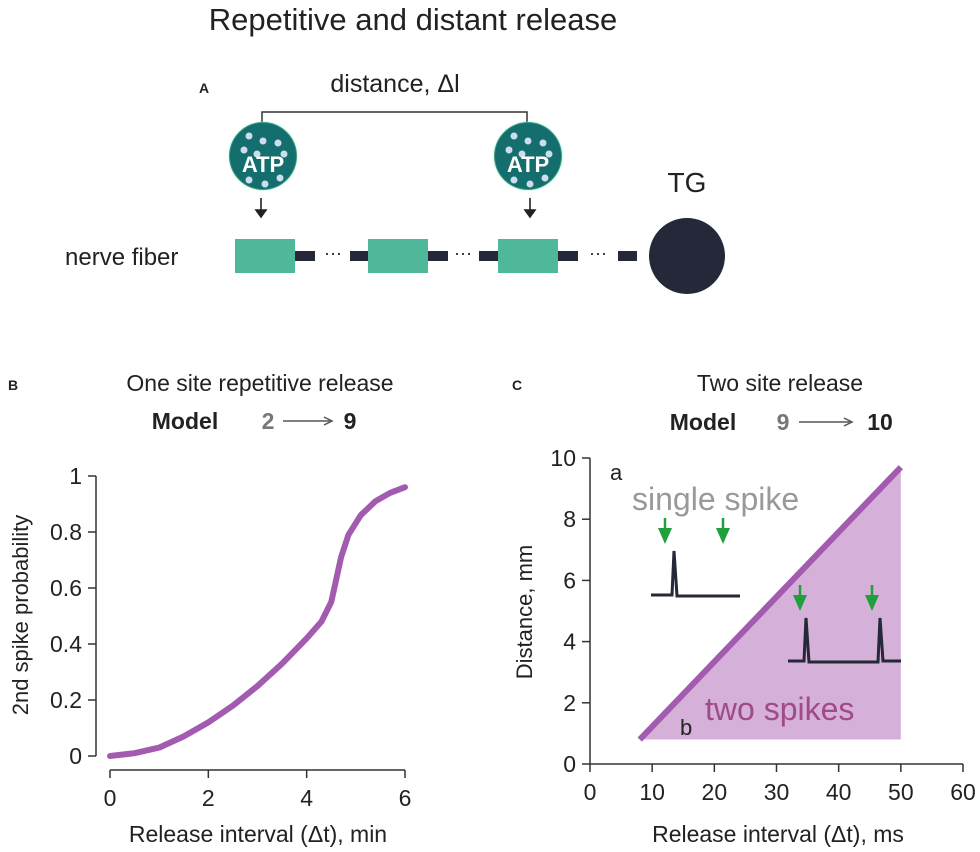 The height and width of the screenshot is (852, 980). Describe the element at coordinates (777, 792) in the screenshot. I see `x-tick-label: 30` at that location.